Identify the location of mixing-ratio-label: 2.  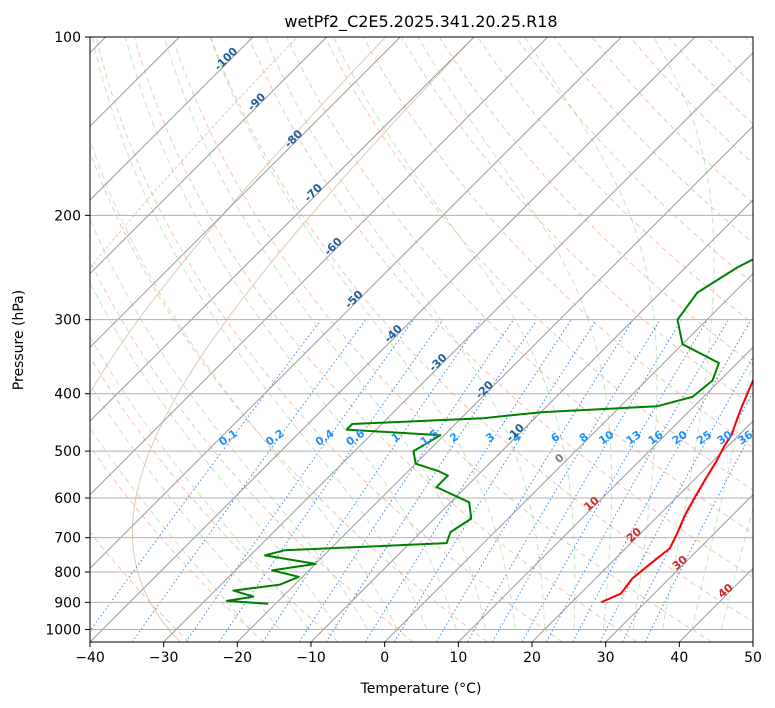
(454, 437).